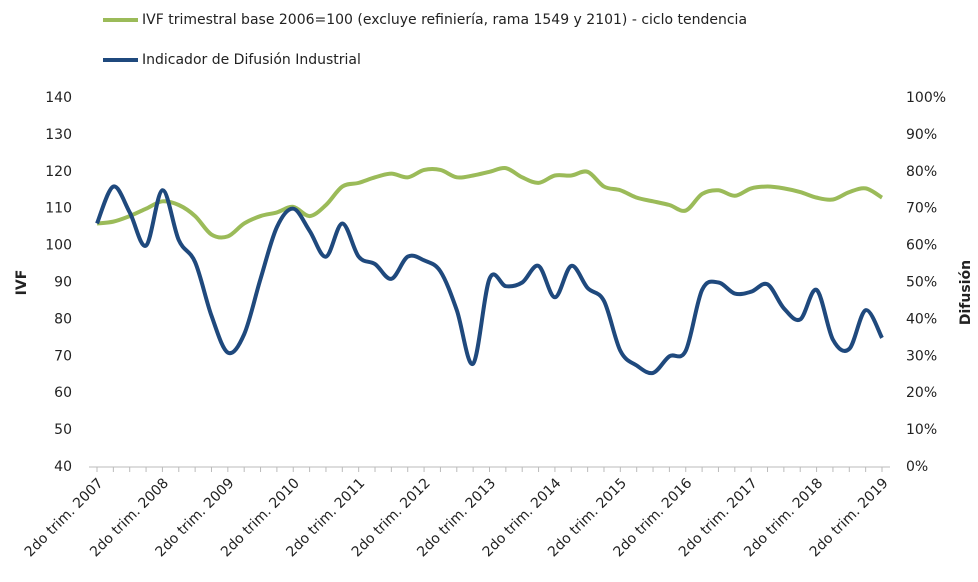 The height and width of the screenshot is (582, 978). I want to click on y2-tick-label: 100%, so click(926, 98).